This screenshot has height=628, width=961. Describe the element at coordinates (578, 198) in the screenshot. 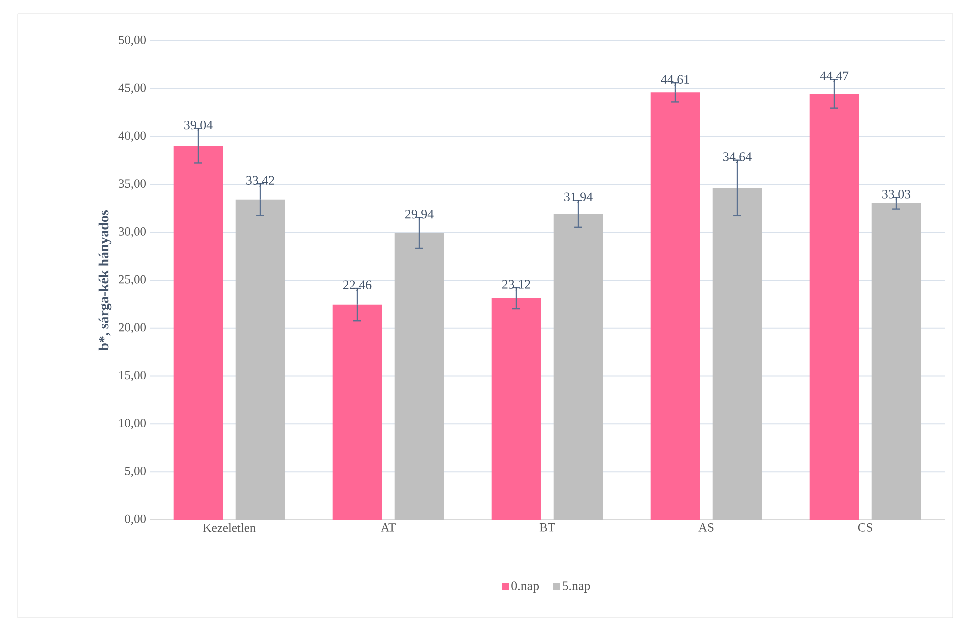

I see `data-label: 31,94` at that location.